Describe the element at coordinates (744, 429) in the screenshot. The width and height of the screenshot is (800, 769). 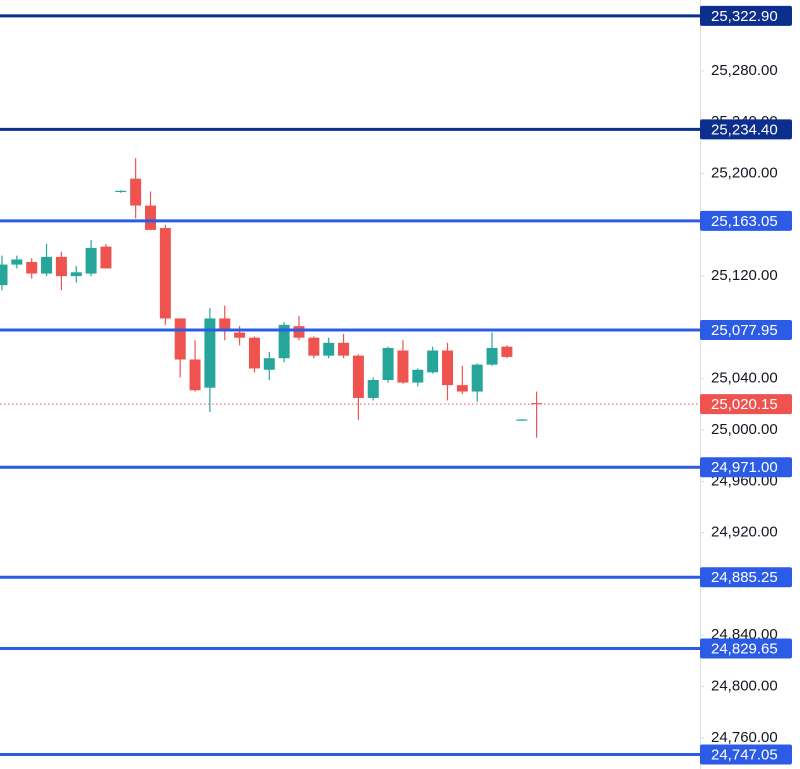
I see `y-tick-label: 25,000.00` at that location.